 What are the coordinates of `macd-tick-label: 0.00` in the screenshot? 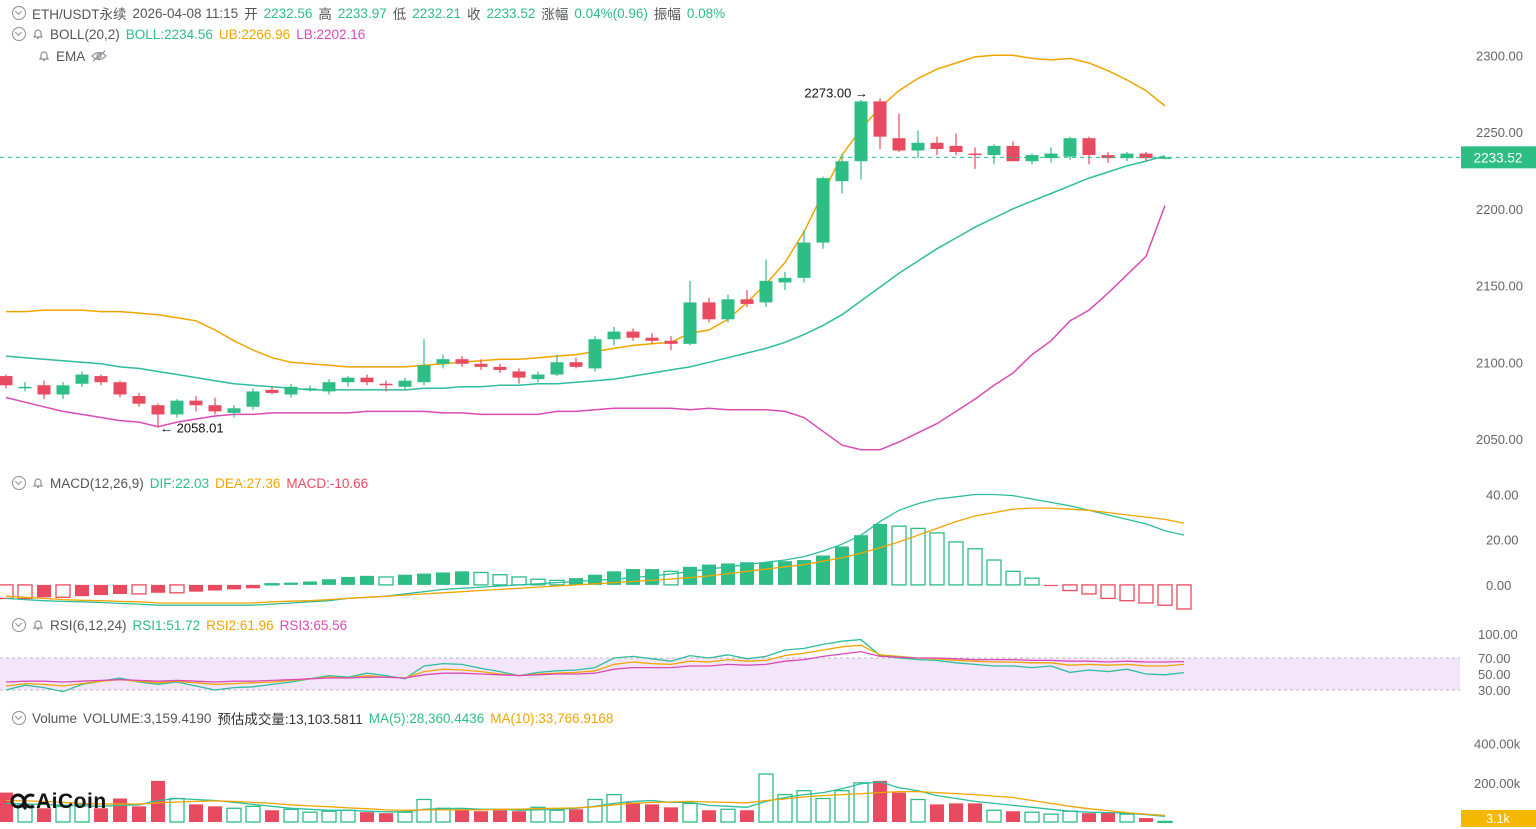 It's located at (1498, 585).